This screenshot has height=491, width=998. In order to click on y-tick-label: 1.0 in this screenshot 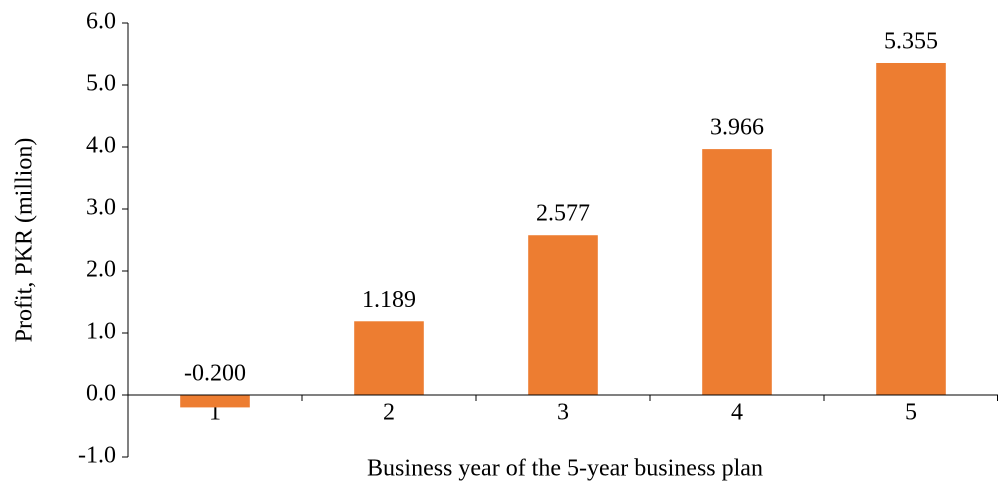, I will do `click(101, 332)`.